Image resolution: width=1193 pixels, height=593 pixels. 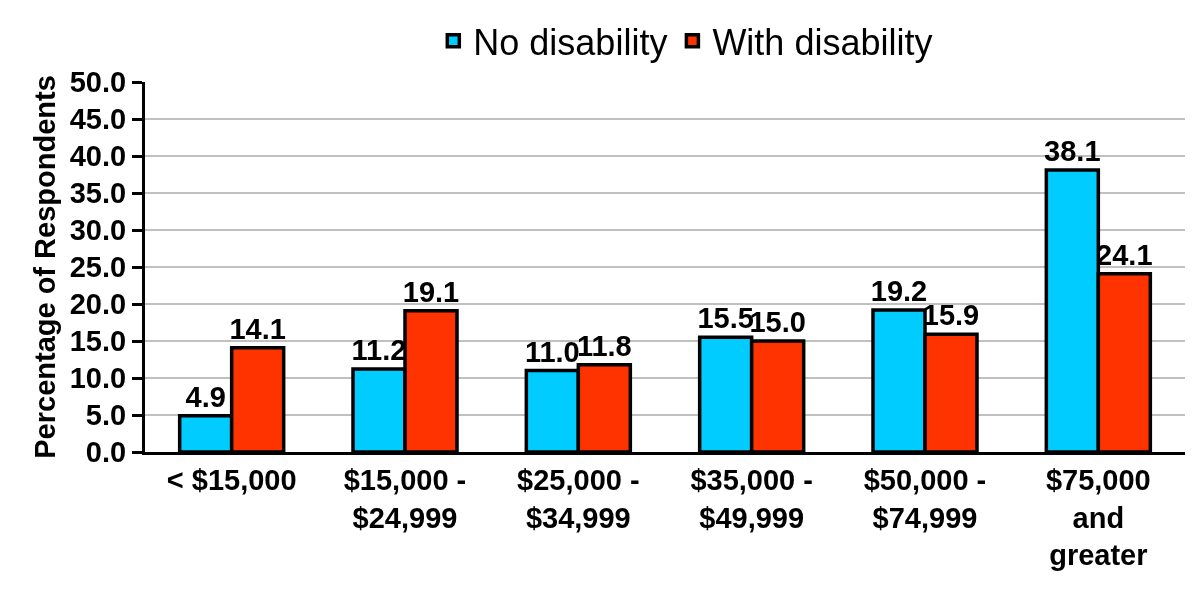 What do you see at coordinates (925, 498) in the screenshot?
I see `x-tick-label: $50,000 - $74,999` at bounding box center [925, 498].